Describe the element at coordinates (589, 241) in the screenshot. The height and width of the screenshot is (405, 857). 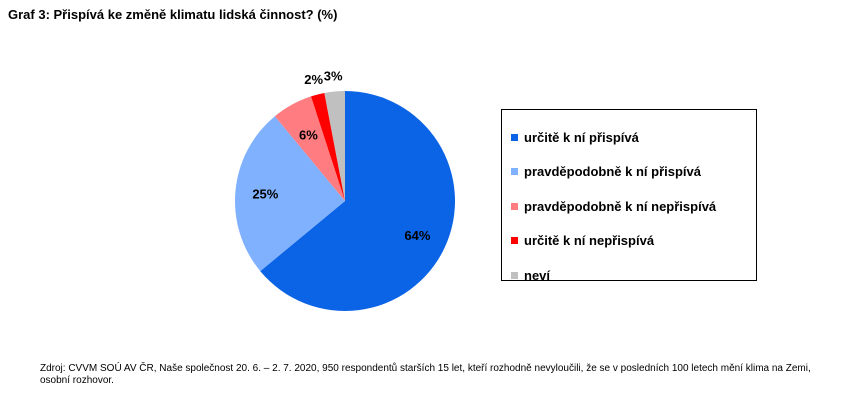
I see `legend-label: určitě k ní nepřispívá` at that location.